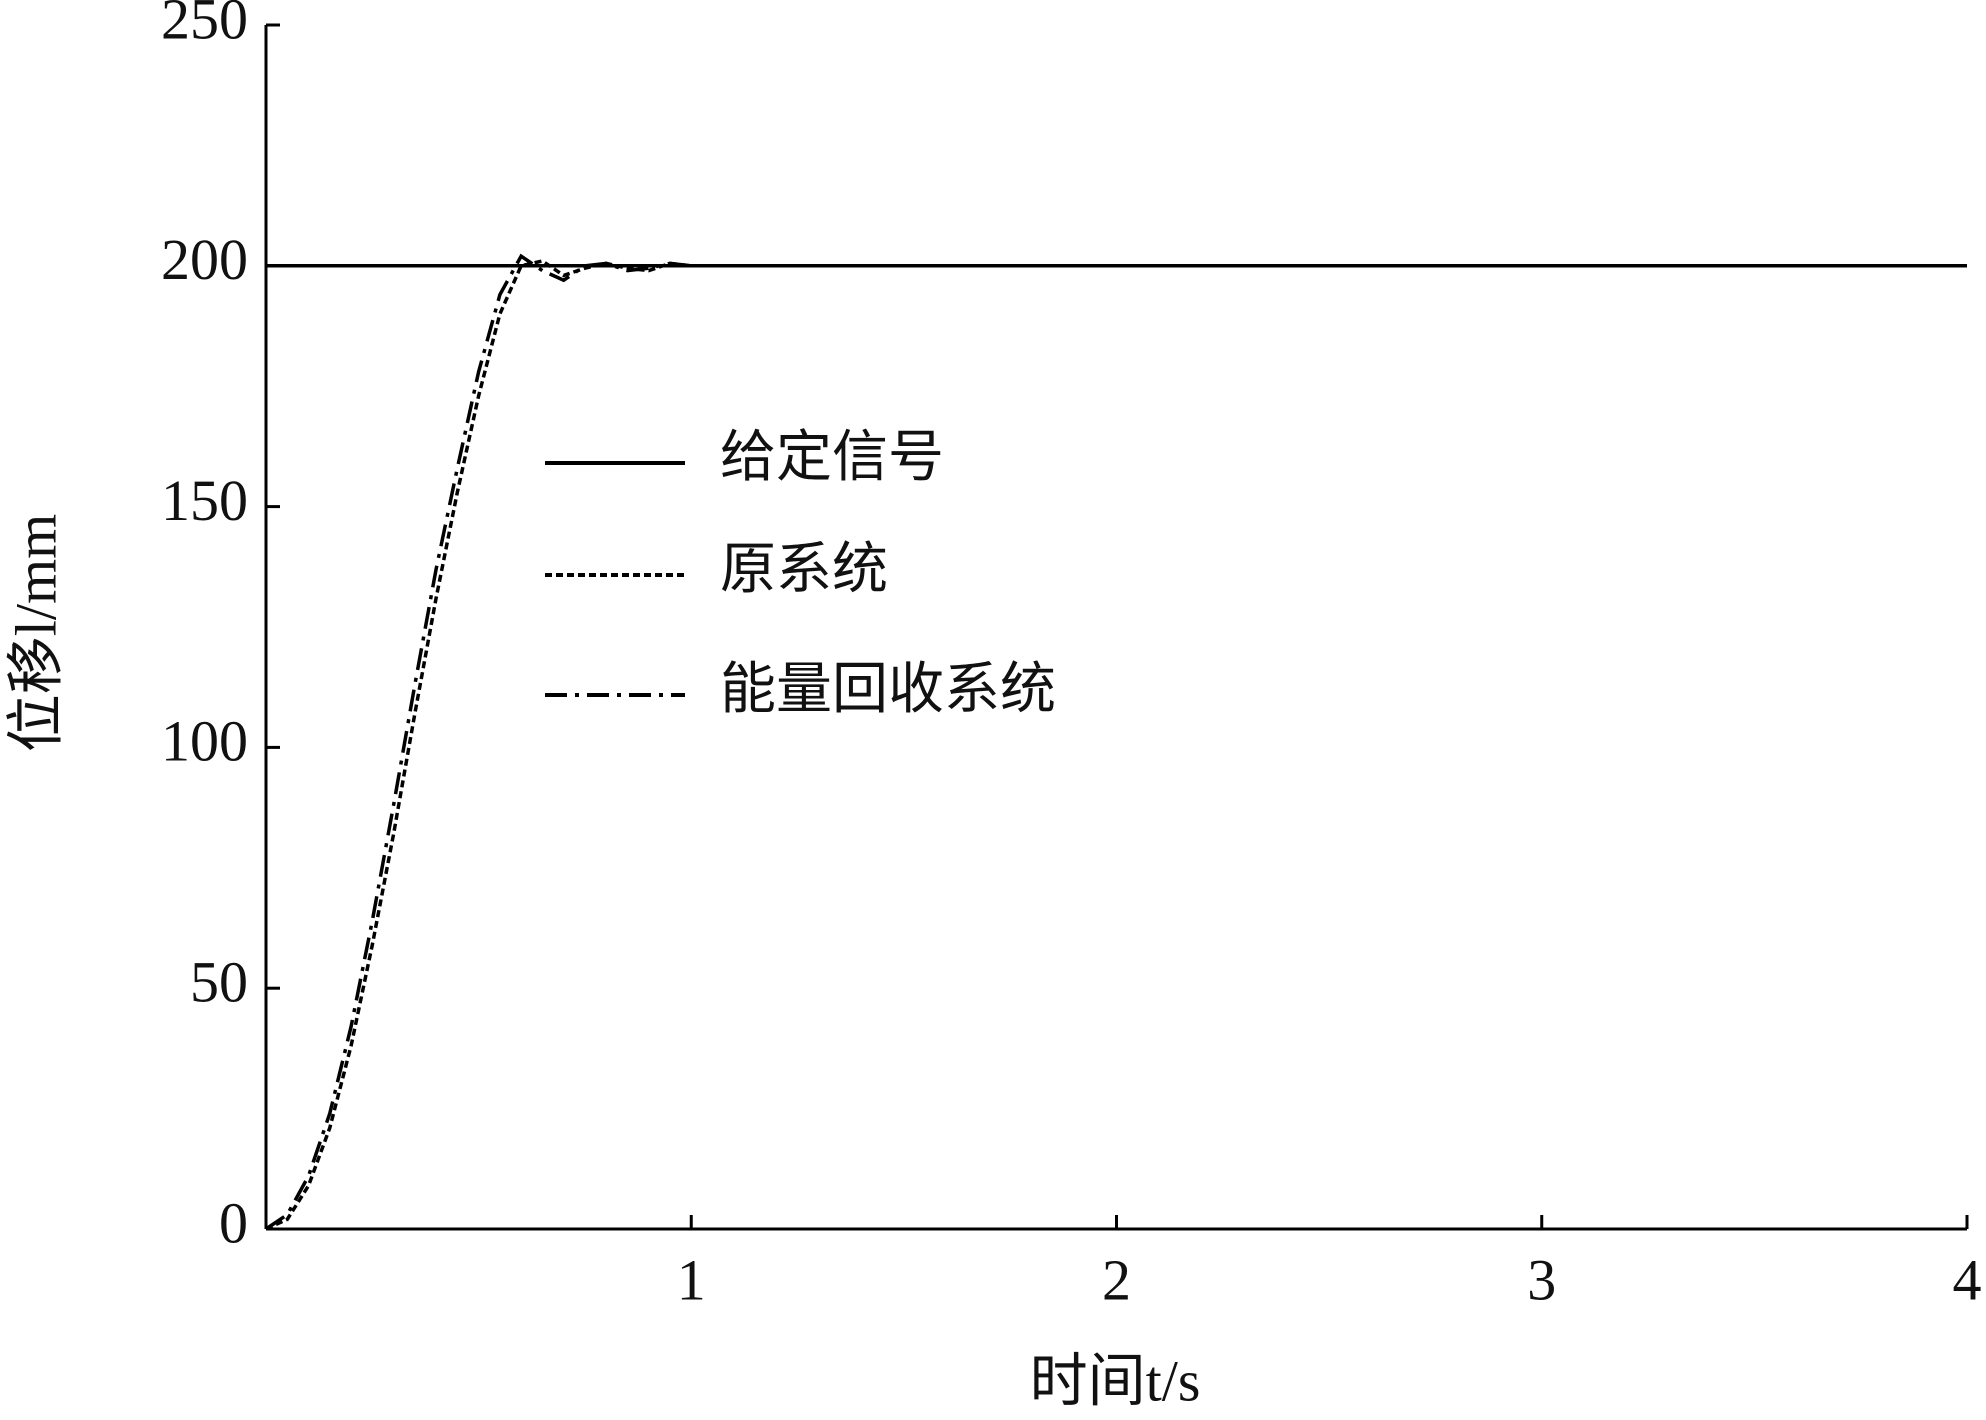  I want to click on y-tick-label: 200, so click(204, 259).